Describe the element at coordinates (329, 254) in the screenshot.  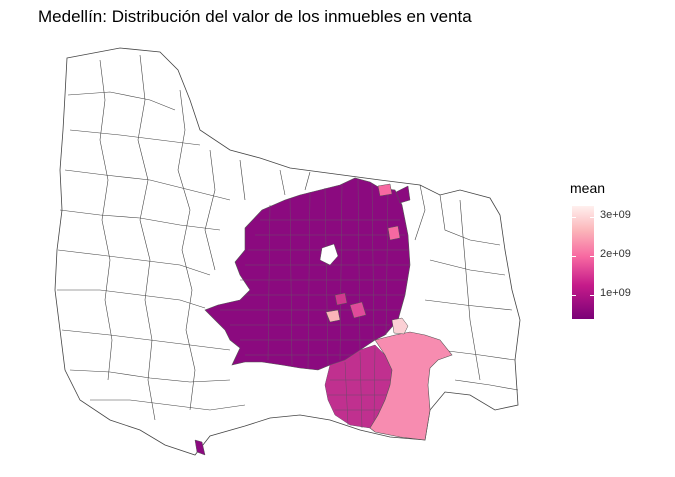
I see `no-data-area` at that location.